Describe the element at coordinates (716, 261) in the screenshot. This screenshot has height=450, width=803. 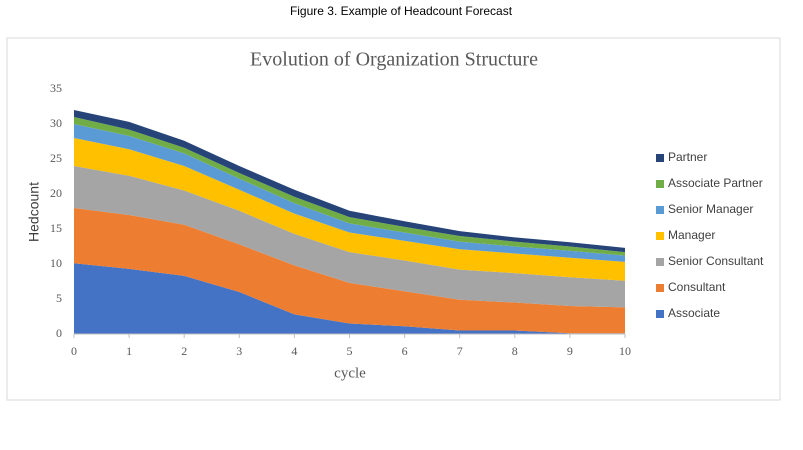
I see `legend-label: Senior Consultant` at that location.